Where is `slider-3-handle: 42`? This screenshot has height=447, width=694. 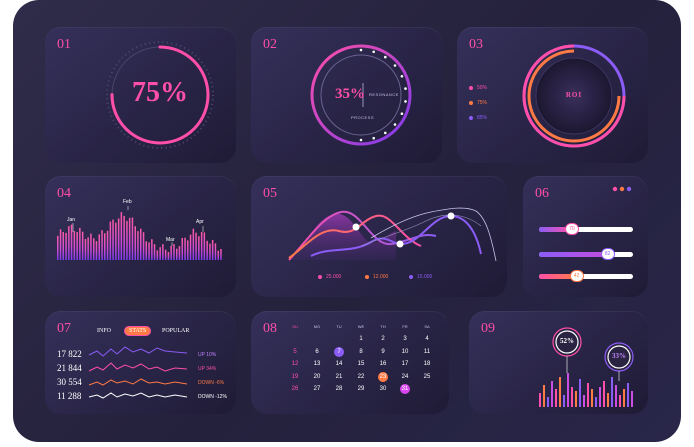
slider-3-handle: 42 is located at coordinates (576, 276).